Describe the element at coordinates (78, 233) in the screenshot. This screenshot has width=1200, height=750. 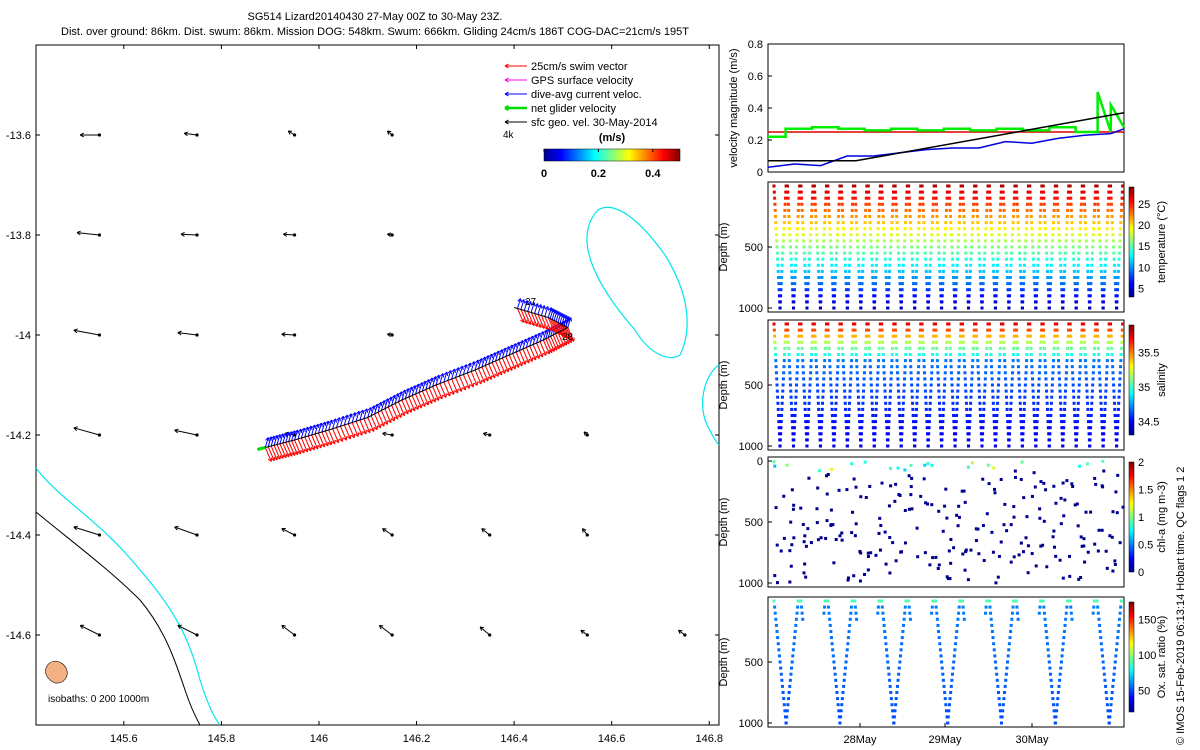
I see `geo-vector-head` at that location.